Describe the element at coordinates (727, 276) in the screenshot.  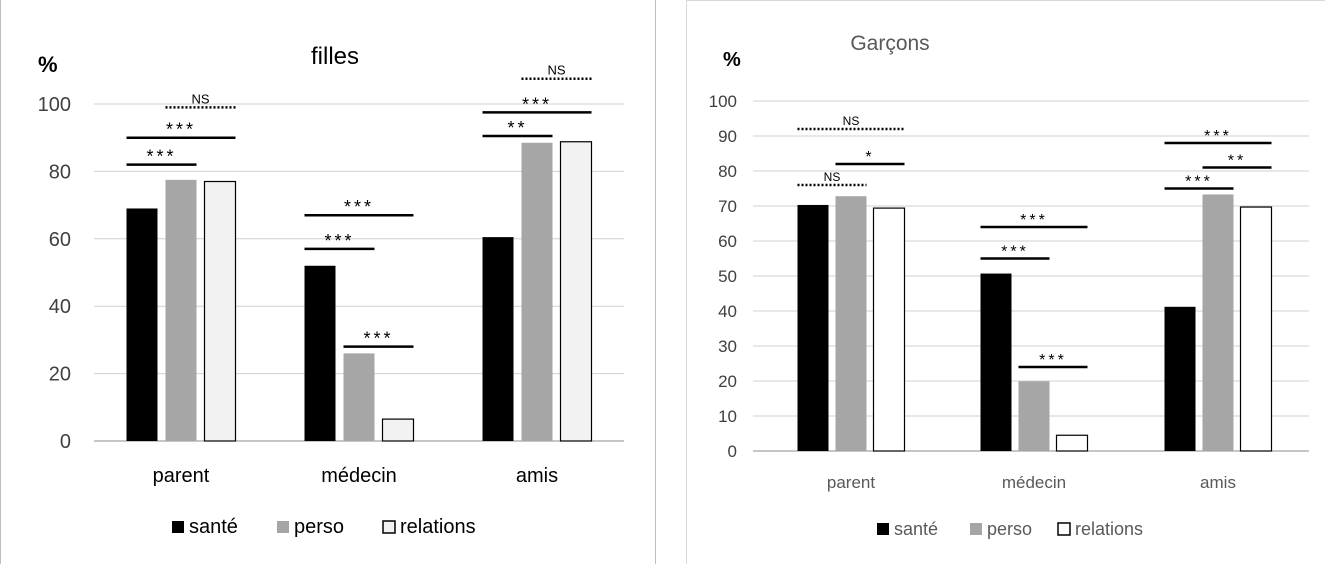
I see `y-tick-label: 50` at that location.